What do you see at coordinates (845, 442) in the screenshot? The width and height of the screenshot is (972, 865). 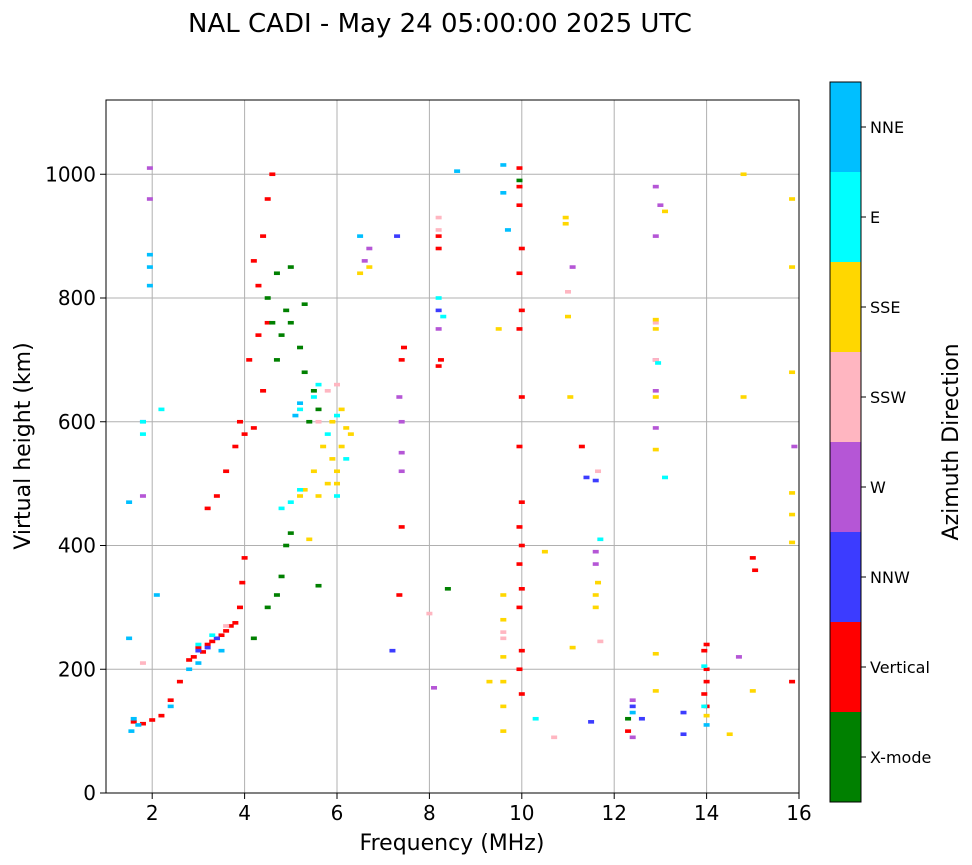 I see `colorbar-frame` at bounding box center [845, 442].